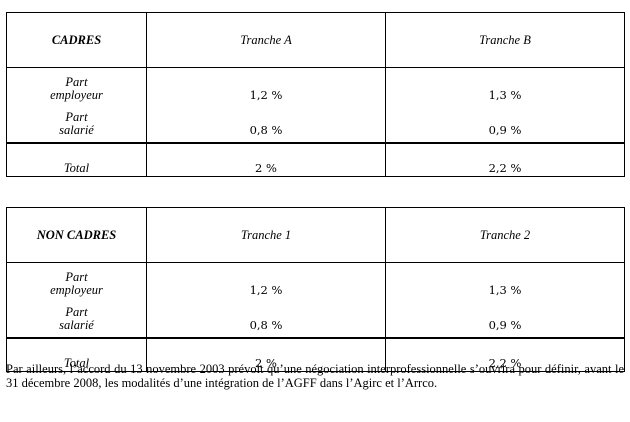 This screenshot has width=630, height=422. What do you see at coordinates (76, 40) in the screenshot?
I see `table-category-label: CADRES` at bounding box center [76, 40].